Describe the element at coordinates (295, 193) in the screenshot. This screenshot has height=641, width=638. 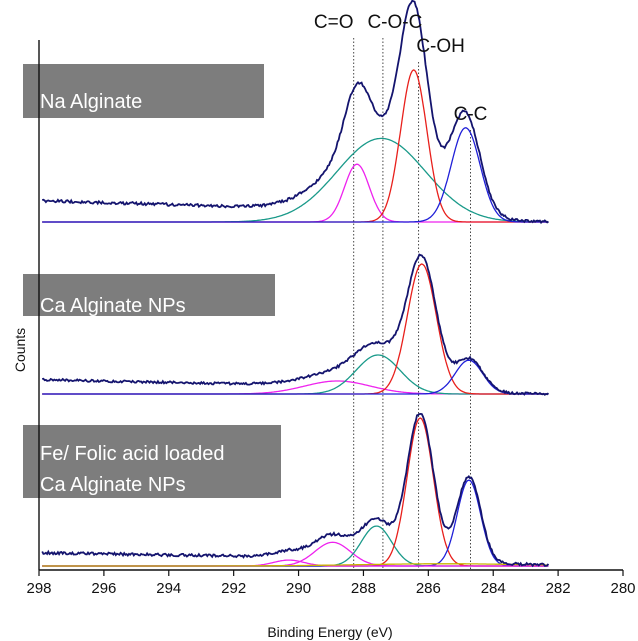
I see `component-c-o` at that location.